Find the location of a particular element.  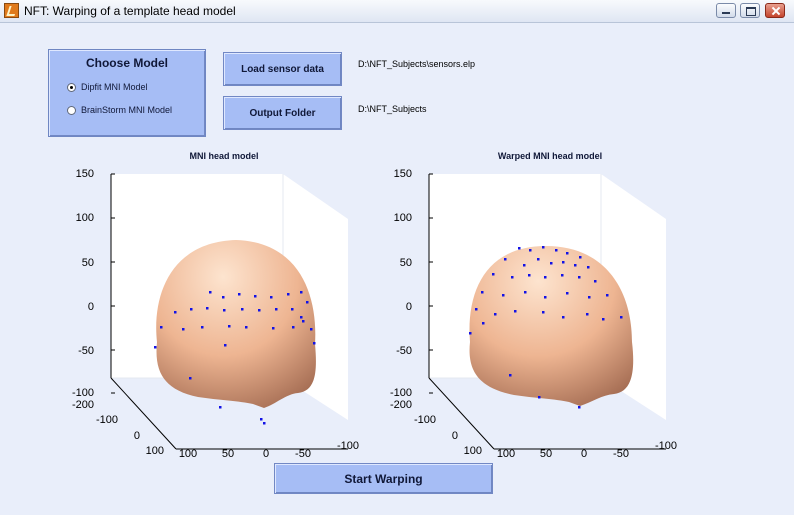

title-bar: NFT: Warping of a template head model is located at coordinates (397, 11).